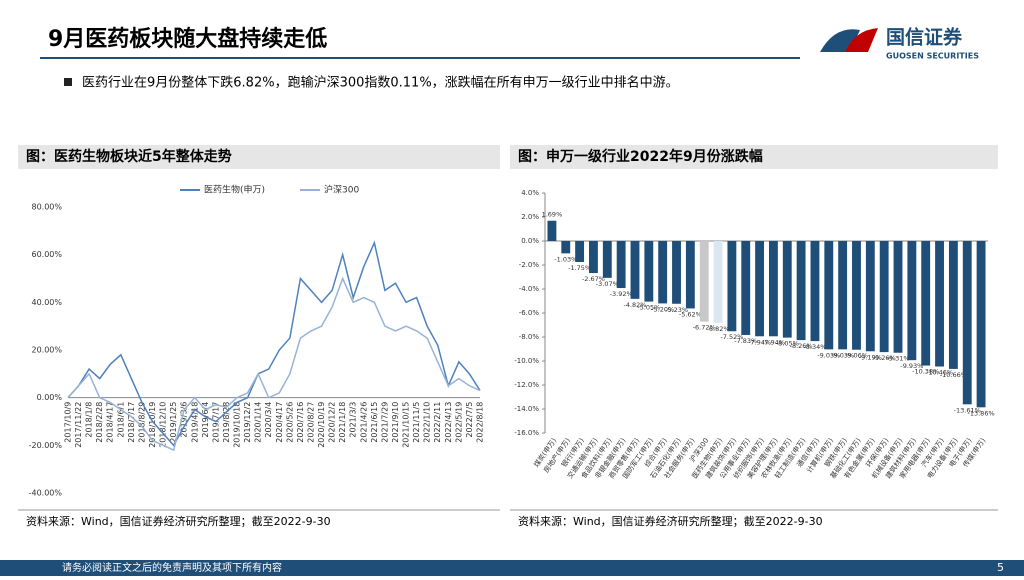 This screenshot has height=580, width=1024. What do you see at coordinates (205, 420) in the screenshot?
I see `x-tick-label: 2019/6/4` at bounding box center [205, 420].